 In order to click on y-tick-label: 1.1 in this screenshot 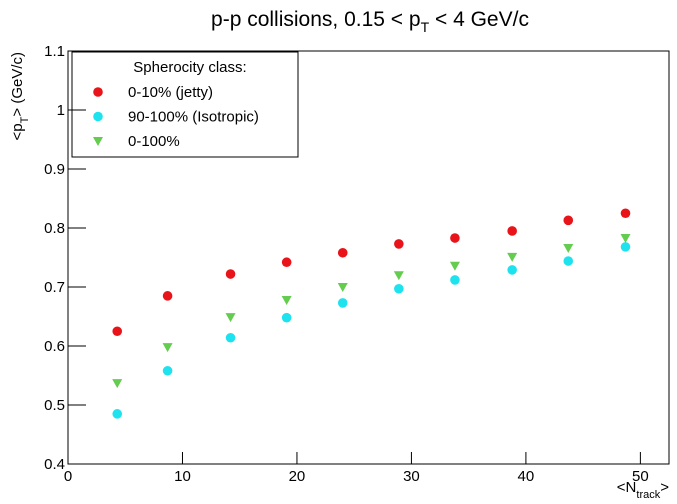, I will do `click(54, 51)`.